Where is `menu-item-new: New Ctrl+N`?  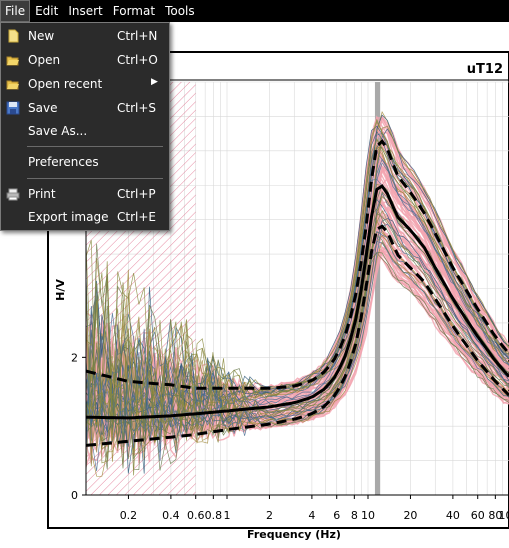 menu-item-new: New Ctrl+N is located at coordinates (85, 37).